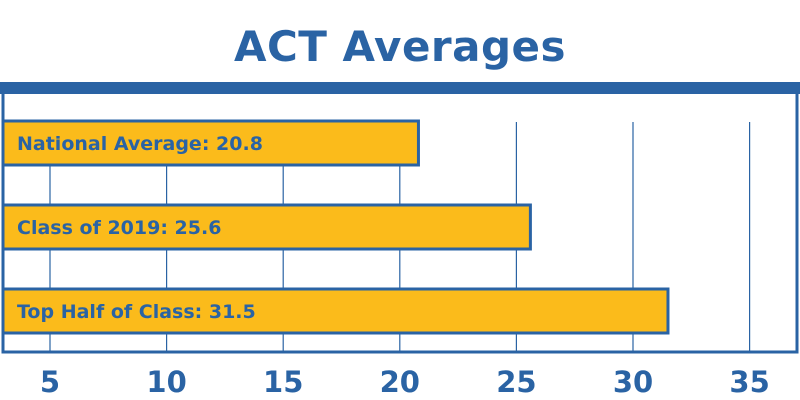  I want to click on x-tick-label: 15, so click(283, 382).